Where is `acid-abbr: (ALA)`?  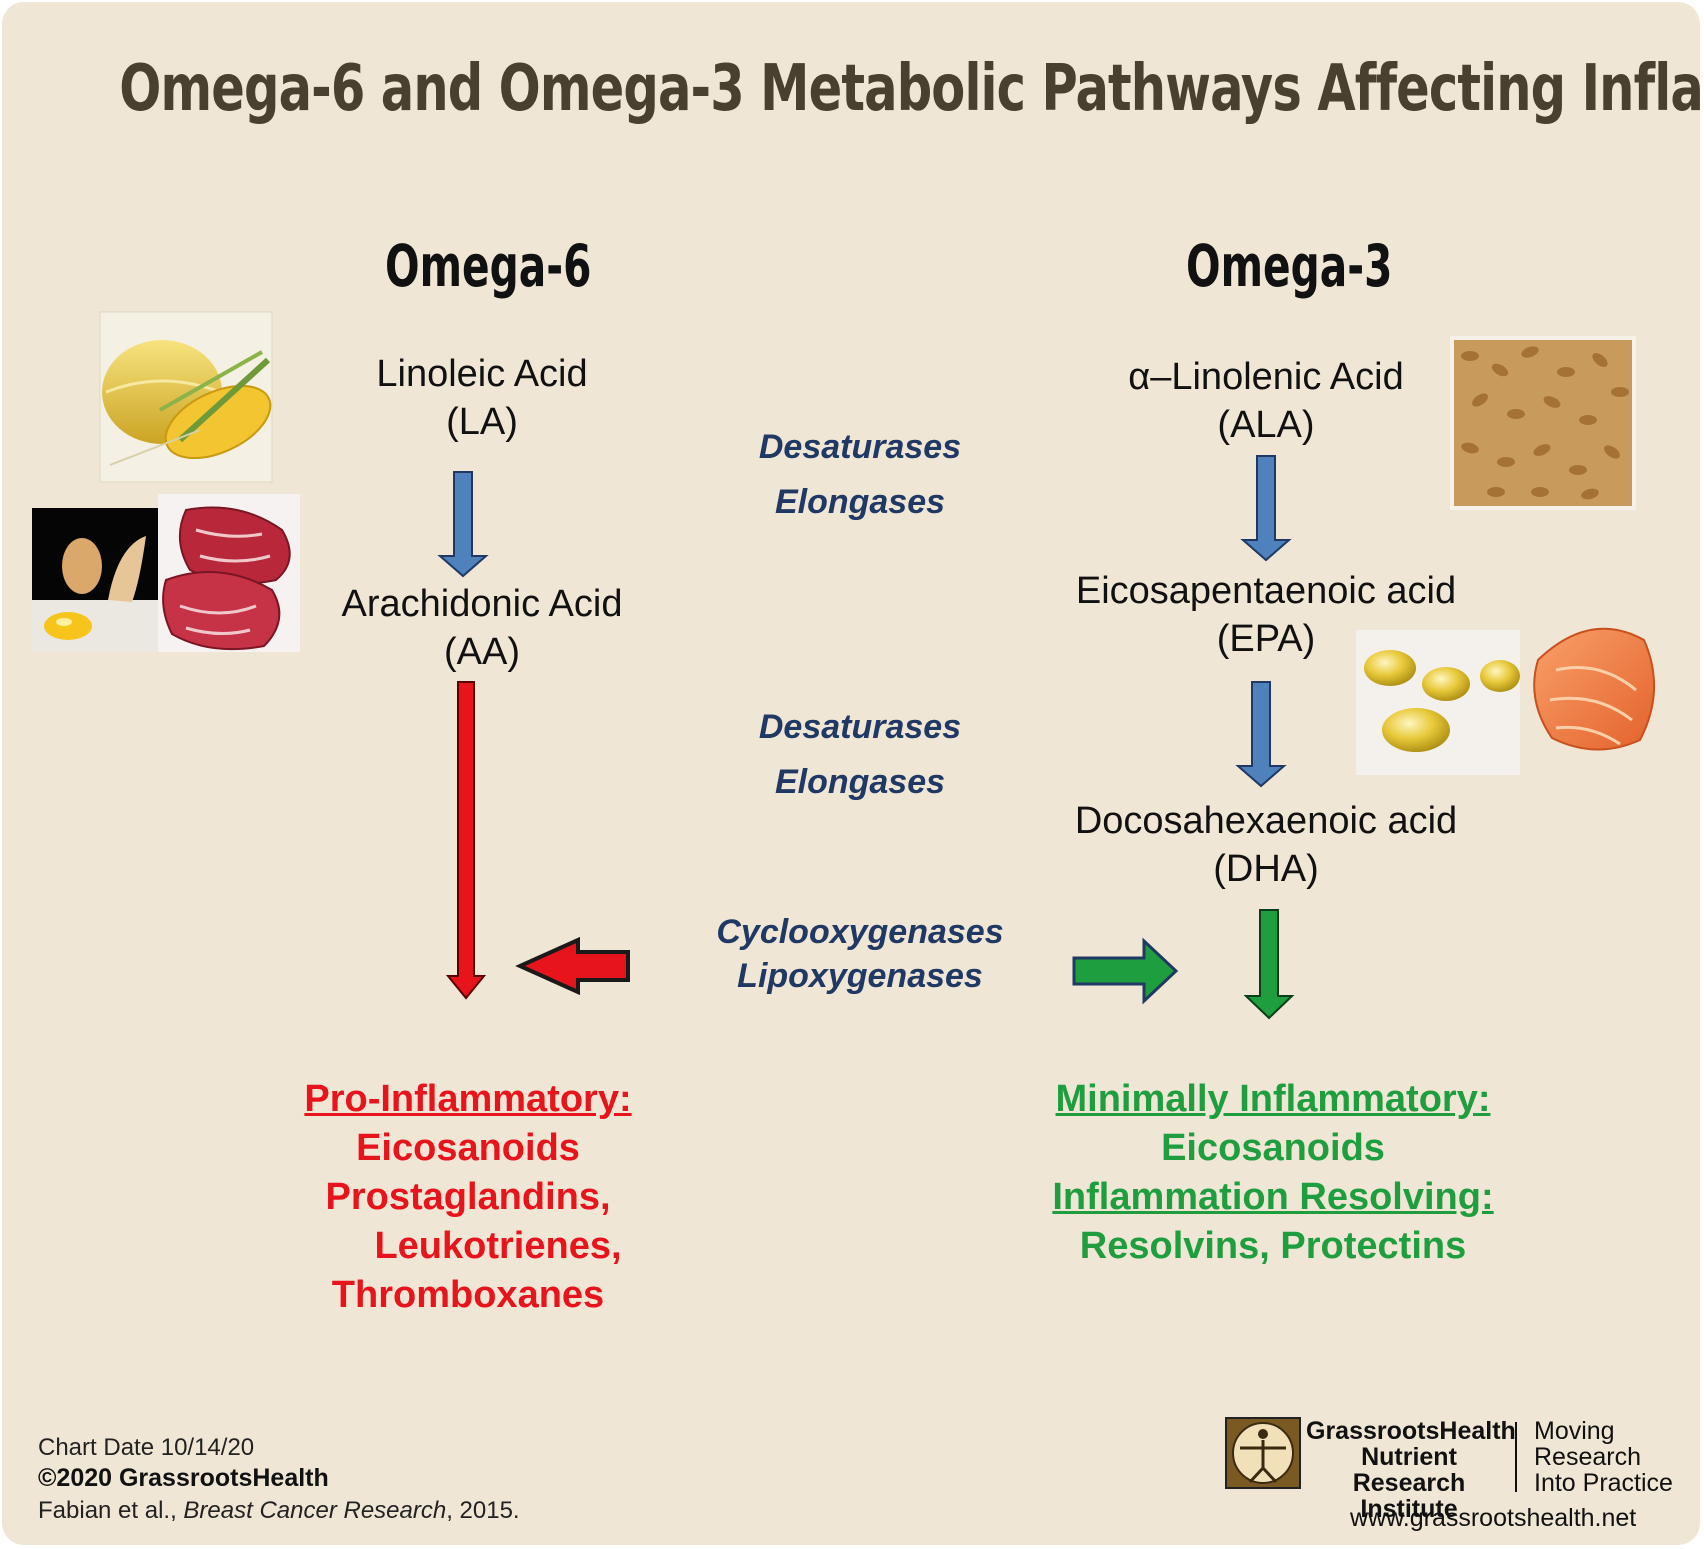
acid-abbr: (ALA) is located at coordinates (1266, 425).